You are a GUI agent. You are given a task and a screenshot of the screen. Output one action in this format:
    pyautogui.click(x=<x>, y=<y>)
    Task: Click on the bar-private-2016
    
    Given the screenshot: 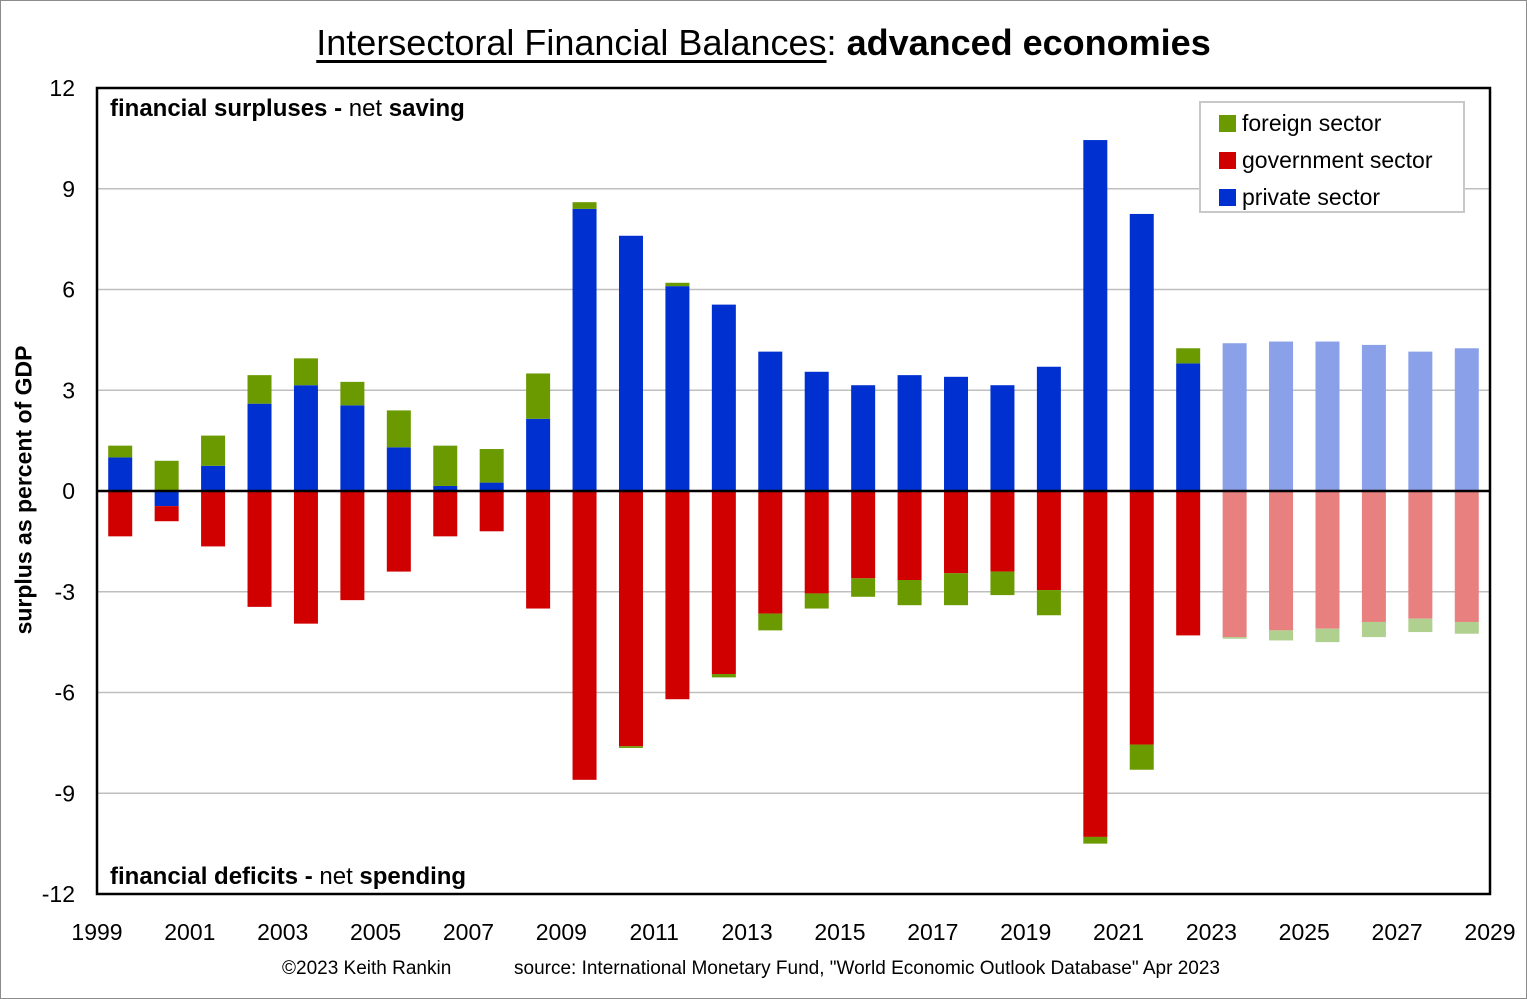 What is the action you would take?
    pyautogui.click(x=909, y=433)
    